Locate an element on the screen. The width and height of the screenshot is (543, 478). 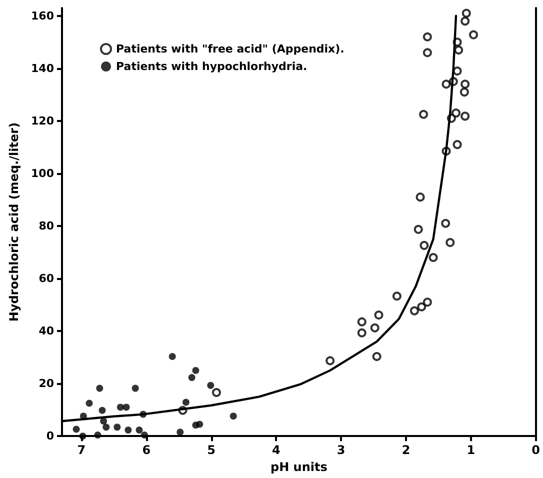
x-tick-label: 2 is located at coordinates (406, 450).